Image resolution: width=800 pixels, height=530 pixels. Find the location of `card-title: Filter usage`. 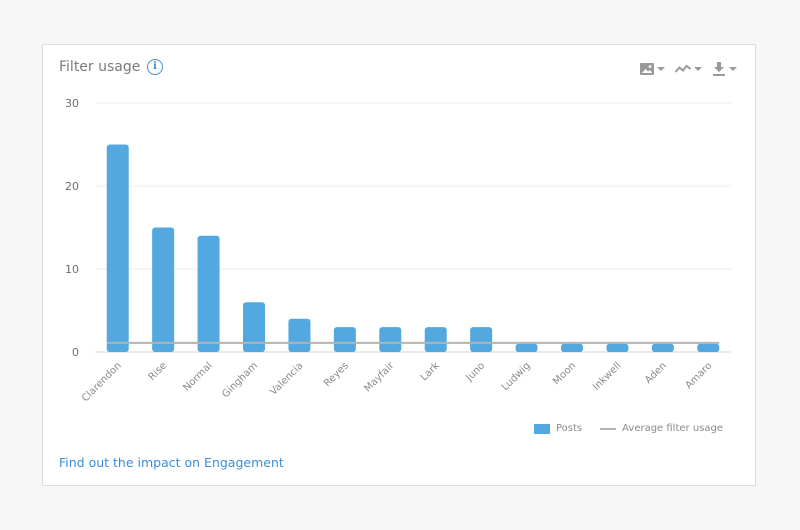

card-title: Filter usage is located at coordinates (100, 67).